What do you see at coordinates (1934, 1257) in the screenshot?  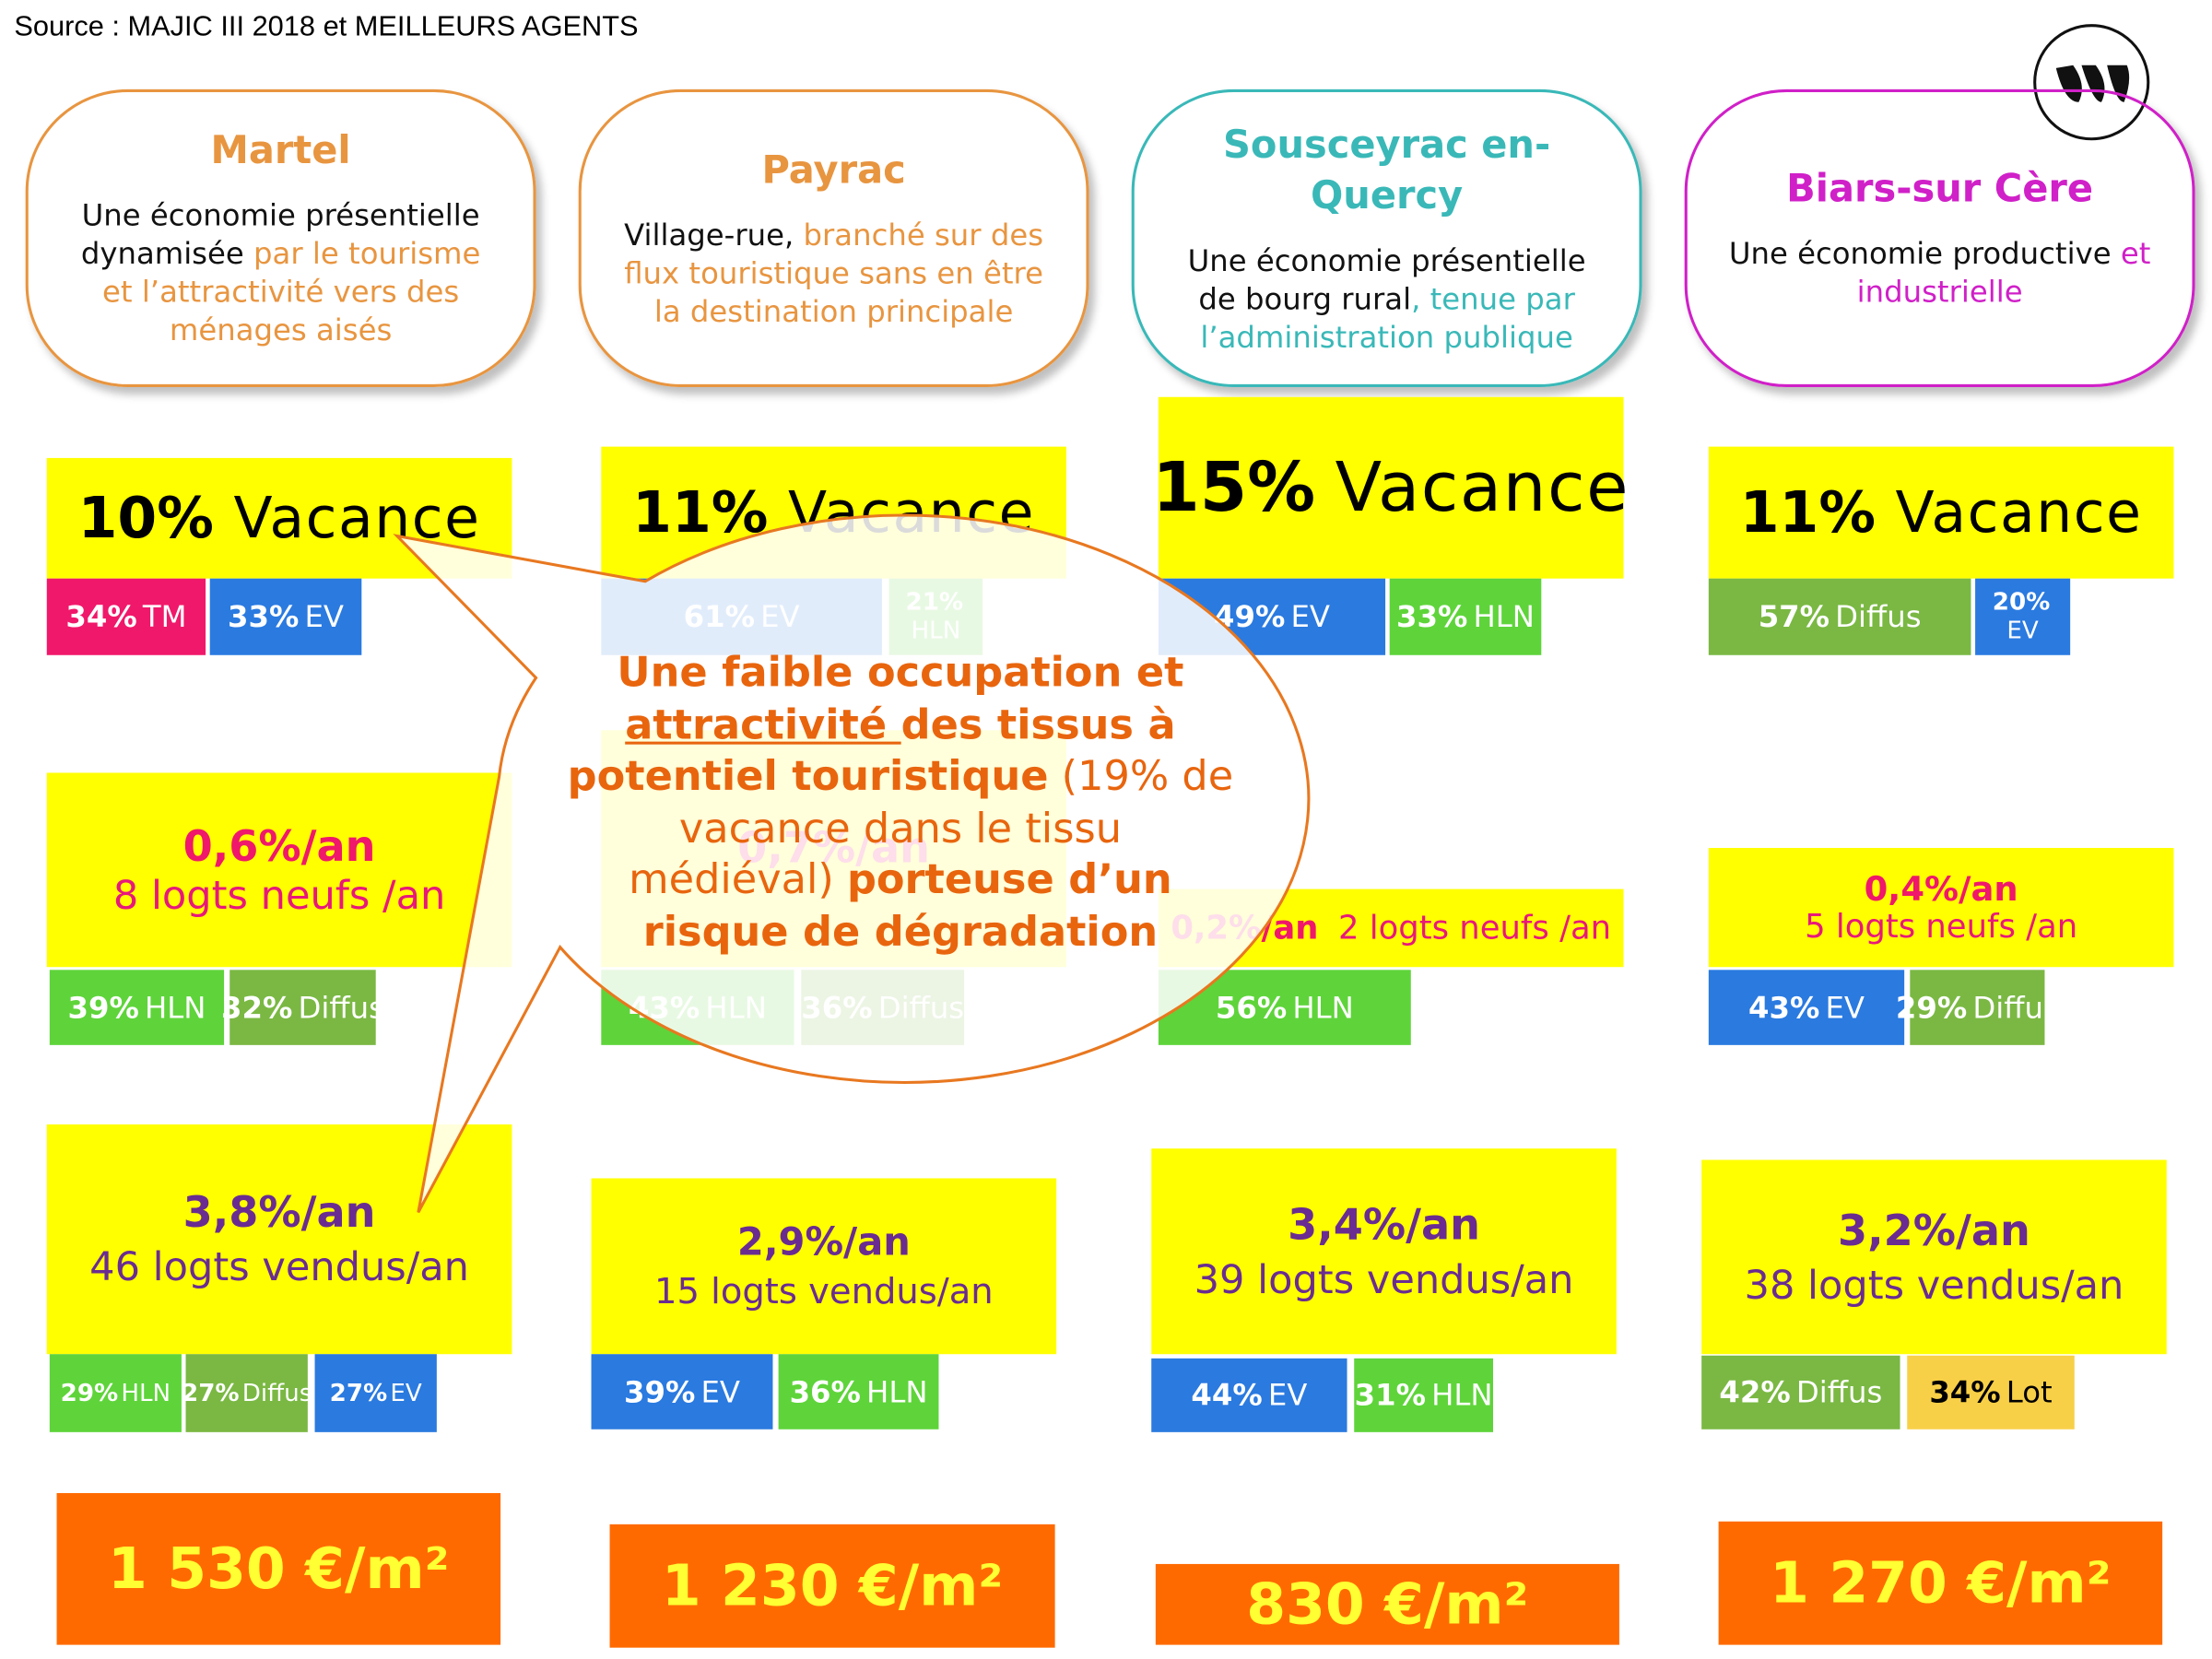 I see `sales-box: 3,2%/an 38 logts vendus/an` at bounding box center [1934, 1257].